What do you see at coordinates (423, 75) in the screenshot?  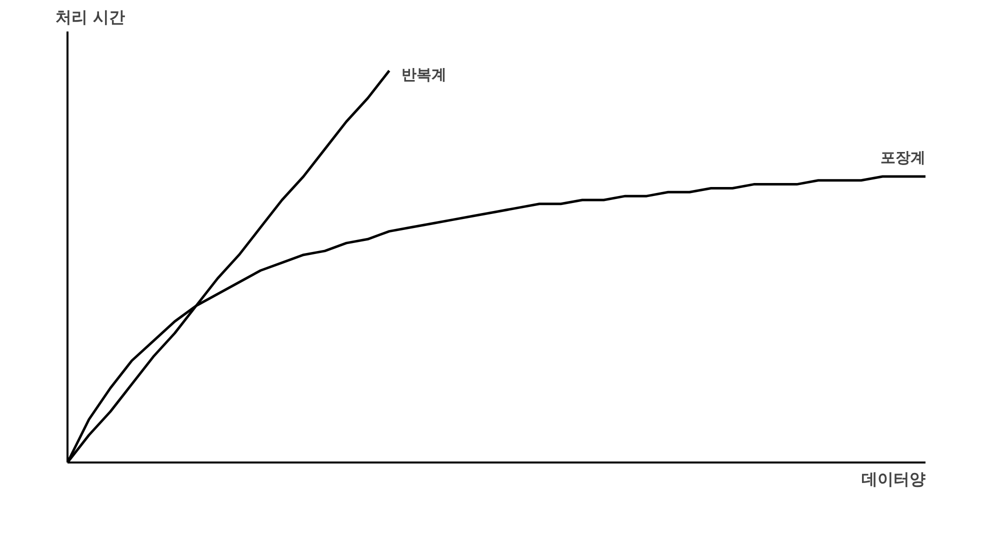 I see `series-label: 반복계` at bounding box center [423, 75].